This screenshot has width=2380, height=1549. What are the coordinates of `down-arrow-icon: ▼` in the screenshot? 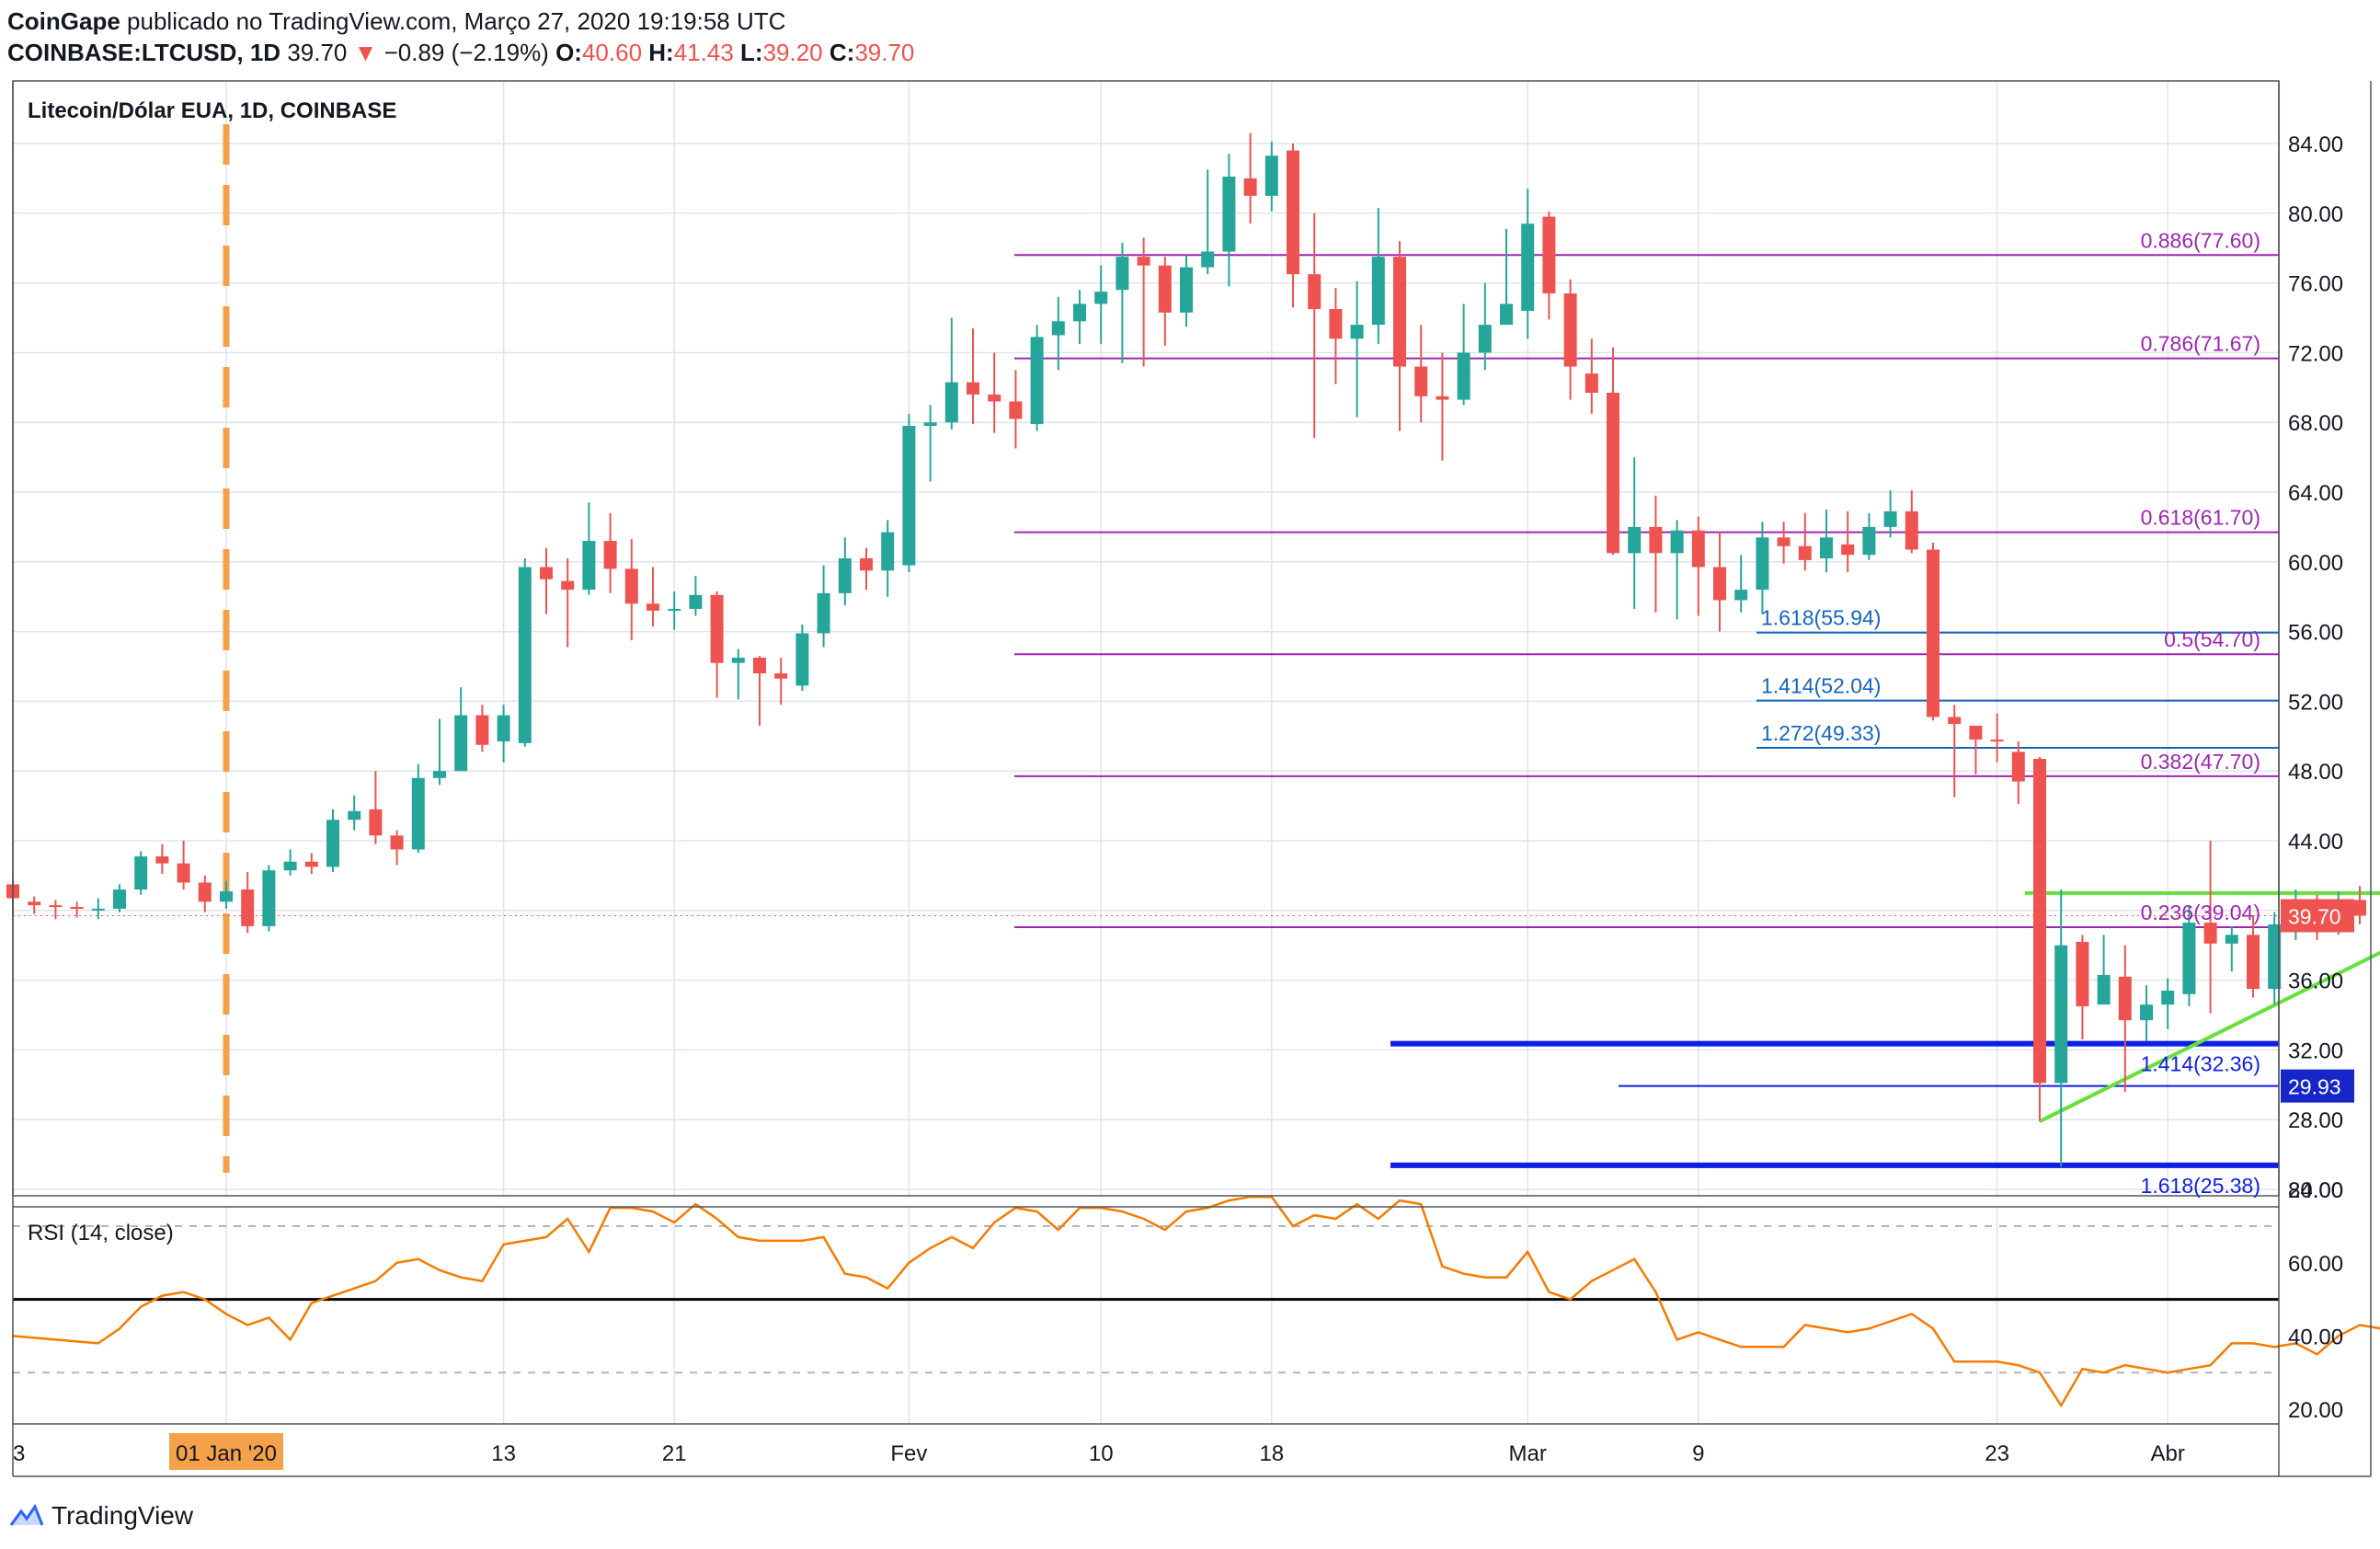 It's located at (365, 53).